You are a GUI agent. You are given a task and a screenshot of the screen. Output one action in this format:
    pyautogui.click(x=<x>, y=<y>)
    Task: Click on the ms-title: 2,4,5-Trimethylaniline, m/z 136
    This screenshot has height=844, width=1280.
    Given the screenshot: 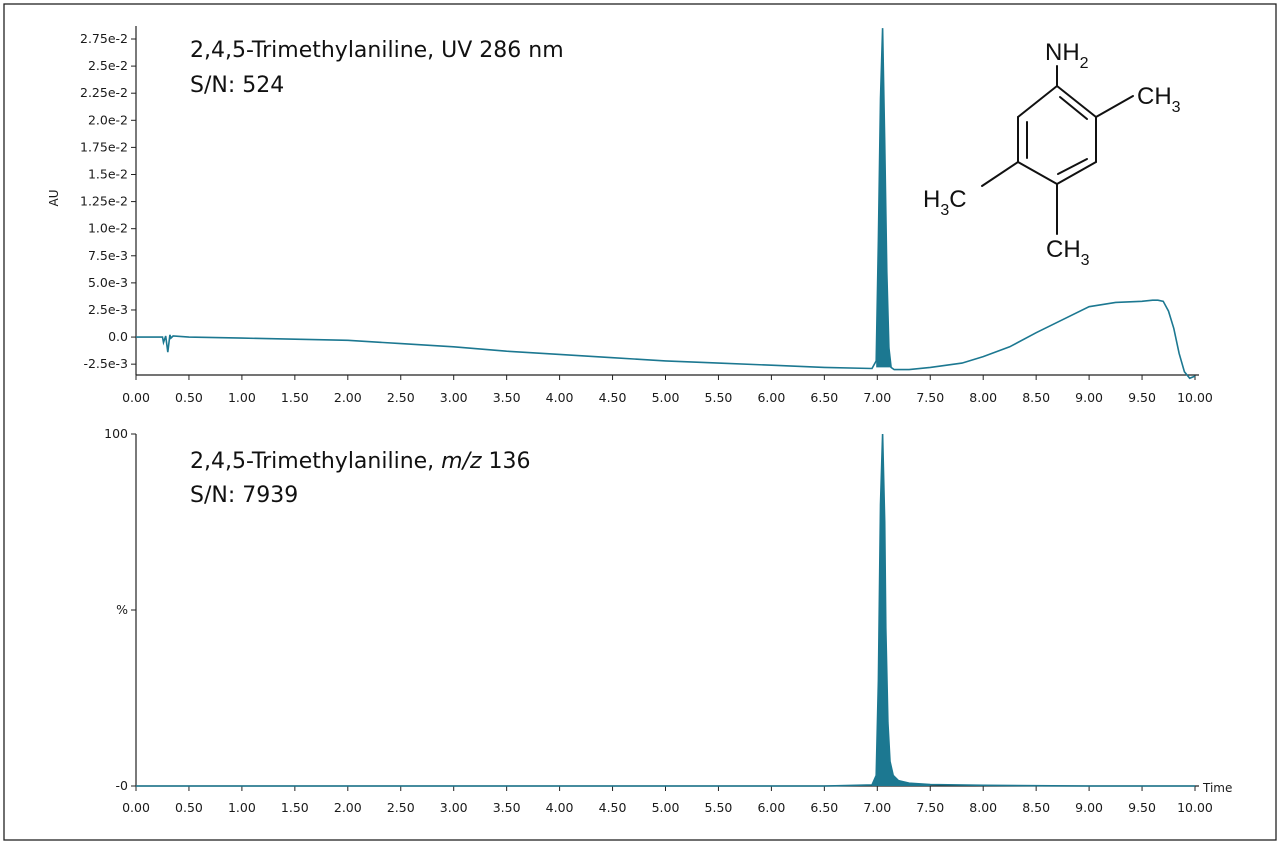 What is the action you would take?
    pyautogui.click(x=360, y=461)
    